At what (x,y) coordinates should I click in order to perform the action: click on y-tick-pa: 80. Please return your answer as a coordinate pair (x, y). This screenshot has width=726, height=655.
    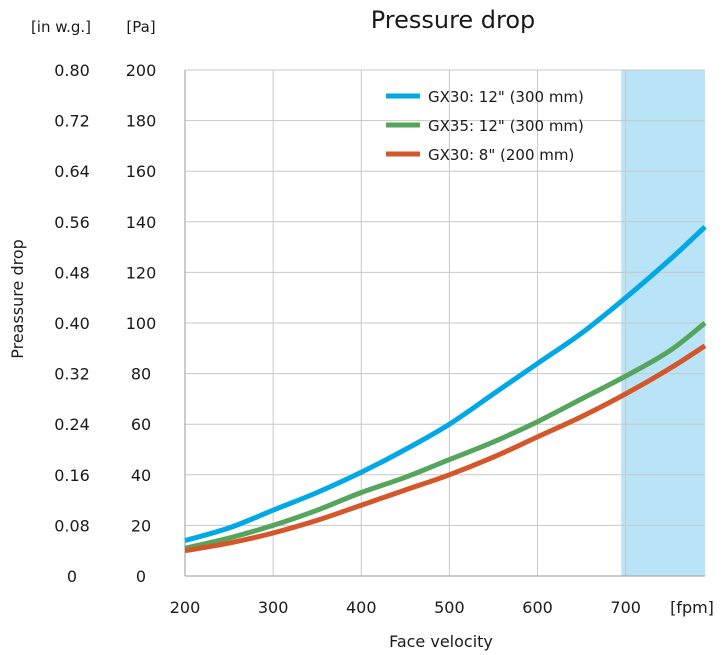
    Looking at the image, I should click on (141, 374).